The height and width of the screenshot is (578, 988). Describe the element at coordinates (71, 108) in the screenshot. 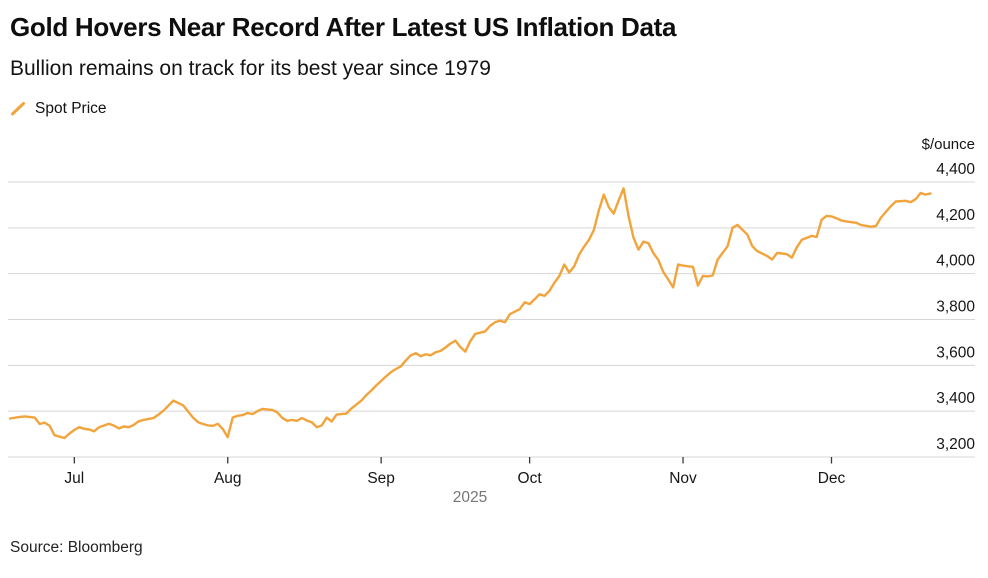

I see `legend-label-spot-price: Spot Price` at that location.